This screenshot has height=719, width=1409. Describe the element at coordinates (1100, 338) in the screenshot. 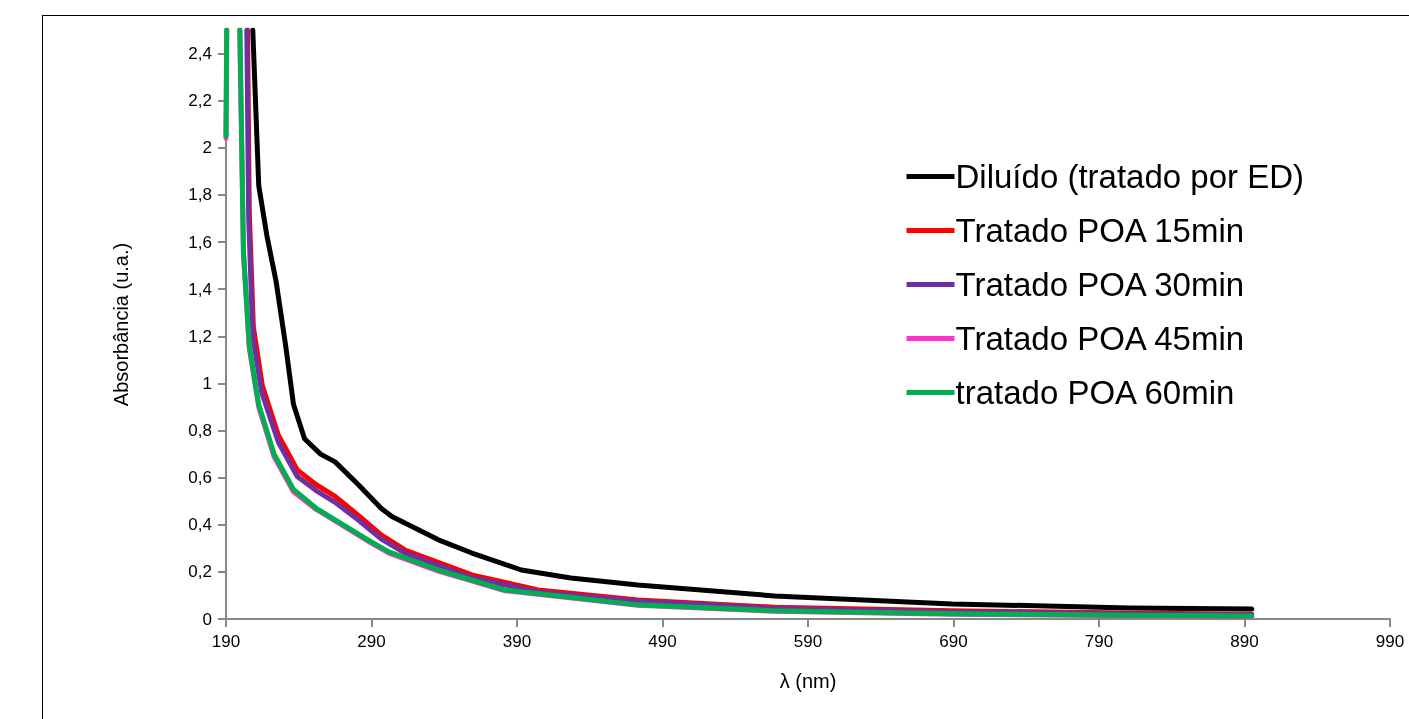

I see `legend-label: Tratado POA 45min` at that location.